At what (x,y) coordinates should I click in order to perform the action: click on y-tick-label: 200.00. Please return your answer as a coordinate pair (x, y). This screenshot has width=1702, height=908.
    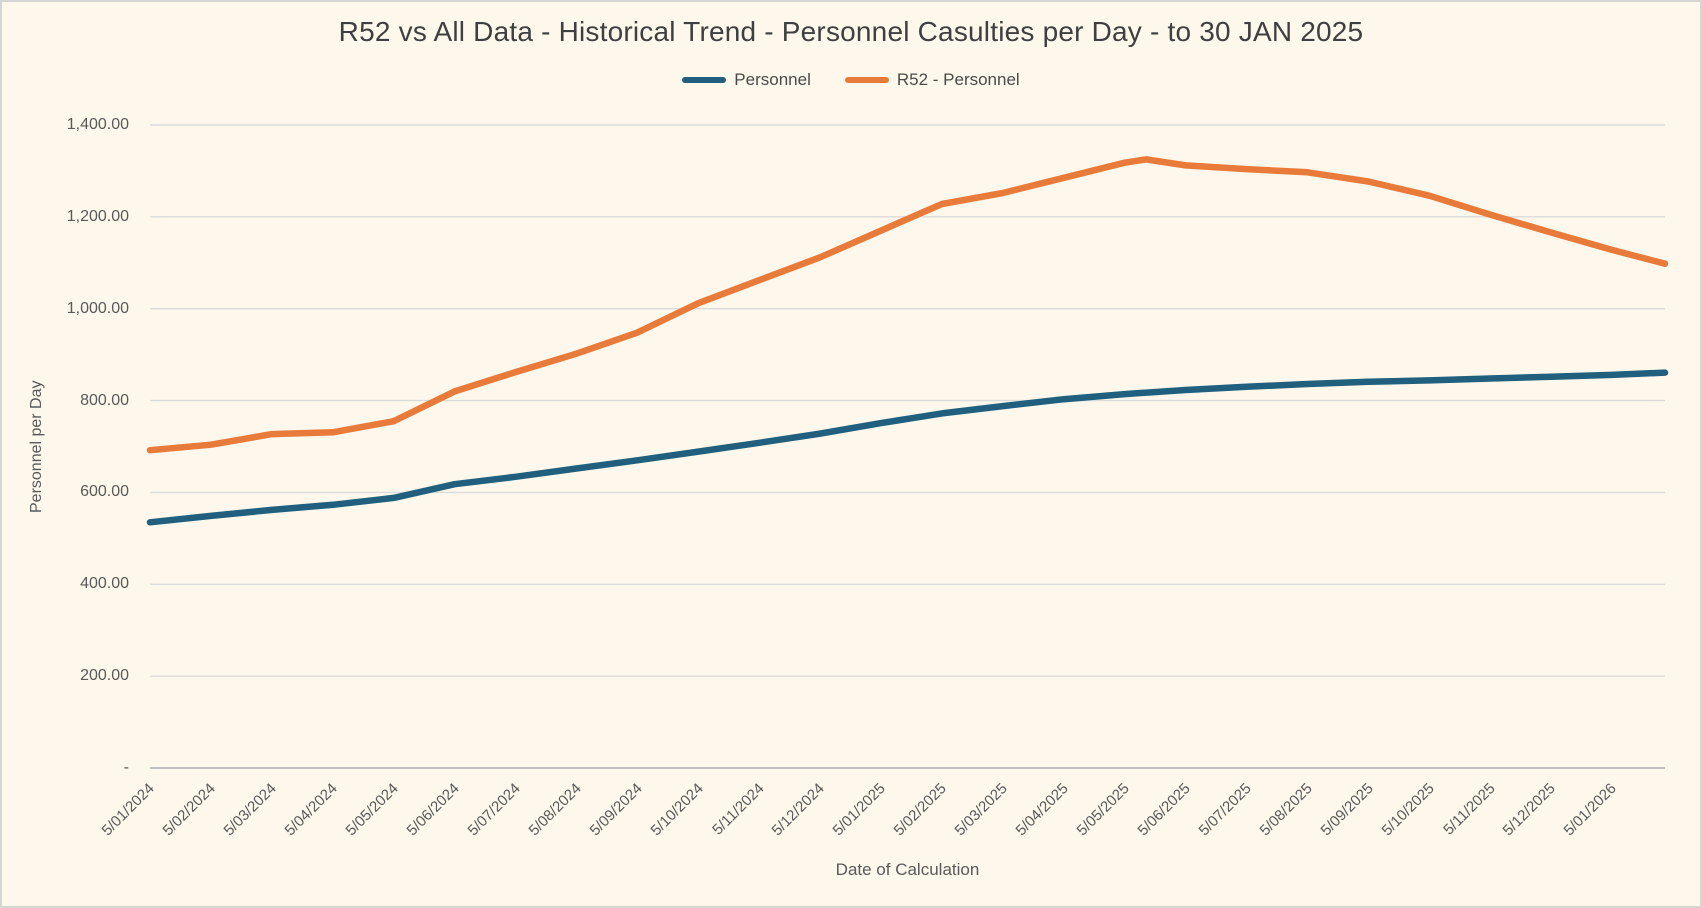
    Looking at the image, I should click on (104, 676).